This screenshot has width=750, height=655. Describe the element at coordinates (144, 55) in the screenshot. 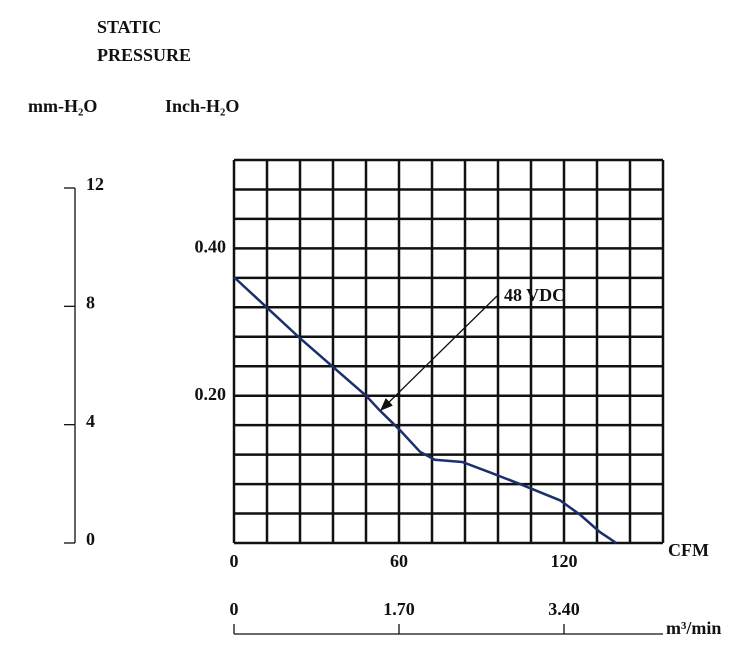

I see `title-line: PRESSURE` at that location.